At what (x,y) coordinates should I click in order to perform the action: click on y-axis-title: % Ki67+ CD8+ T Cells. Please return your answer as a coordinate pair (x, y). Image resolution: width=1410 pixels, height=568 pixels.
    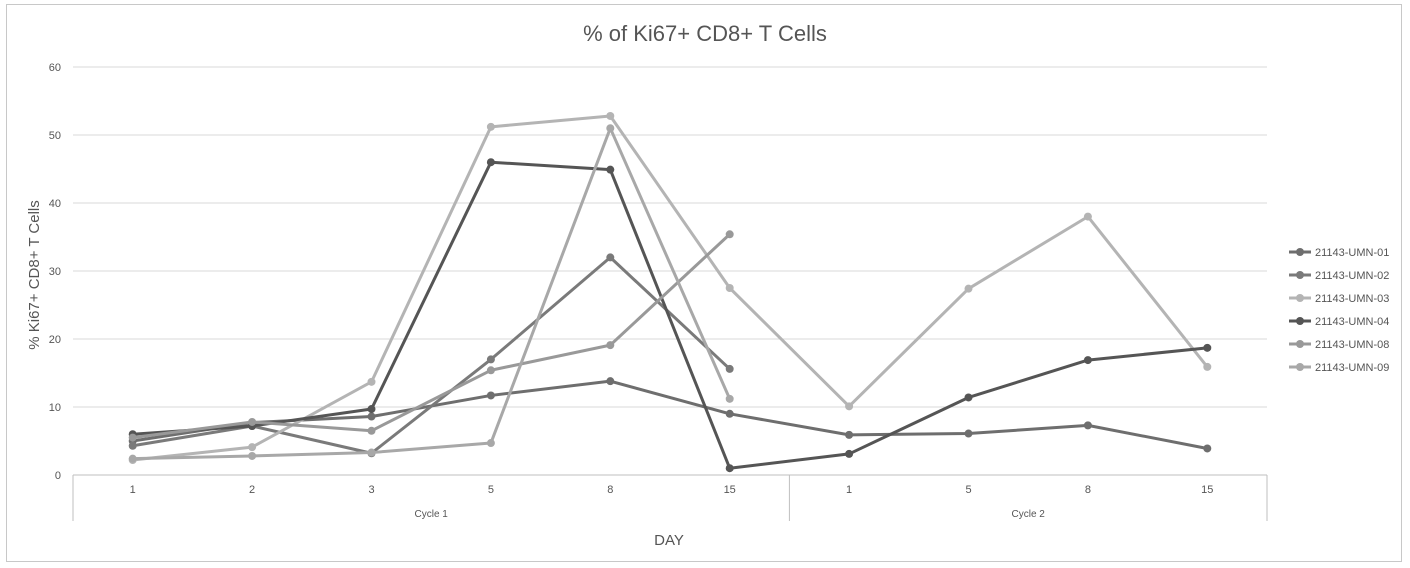
    Looking at the image, I should click on (34, 275).